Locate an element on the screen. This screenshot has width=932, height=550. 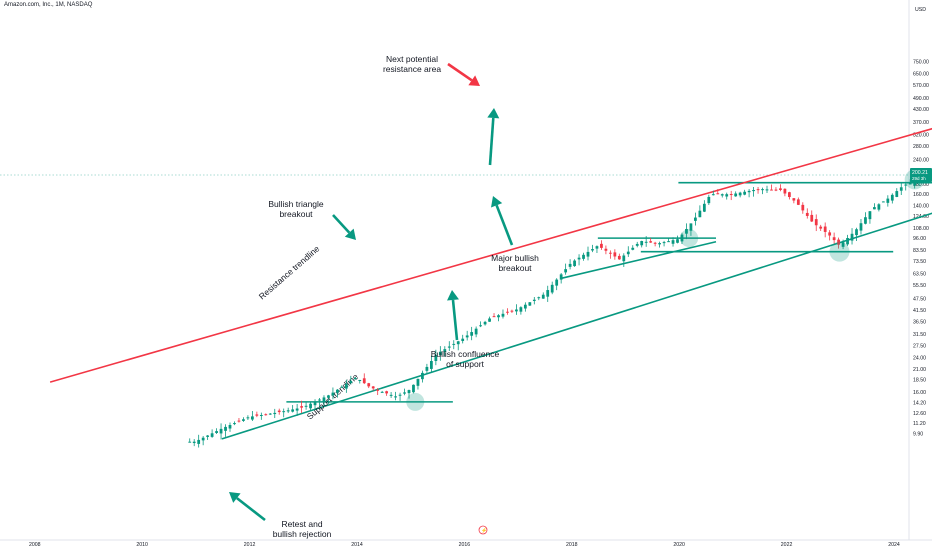
x-tick-label: 2018 is located at coordinates (572, 545).